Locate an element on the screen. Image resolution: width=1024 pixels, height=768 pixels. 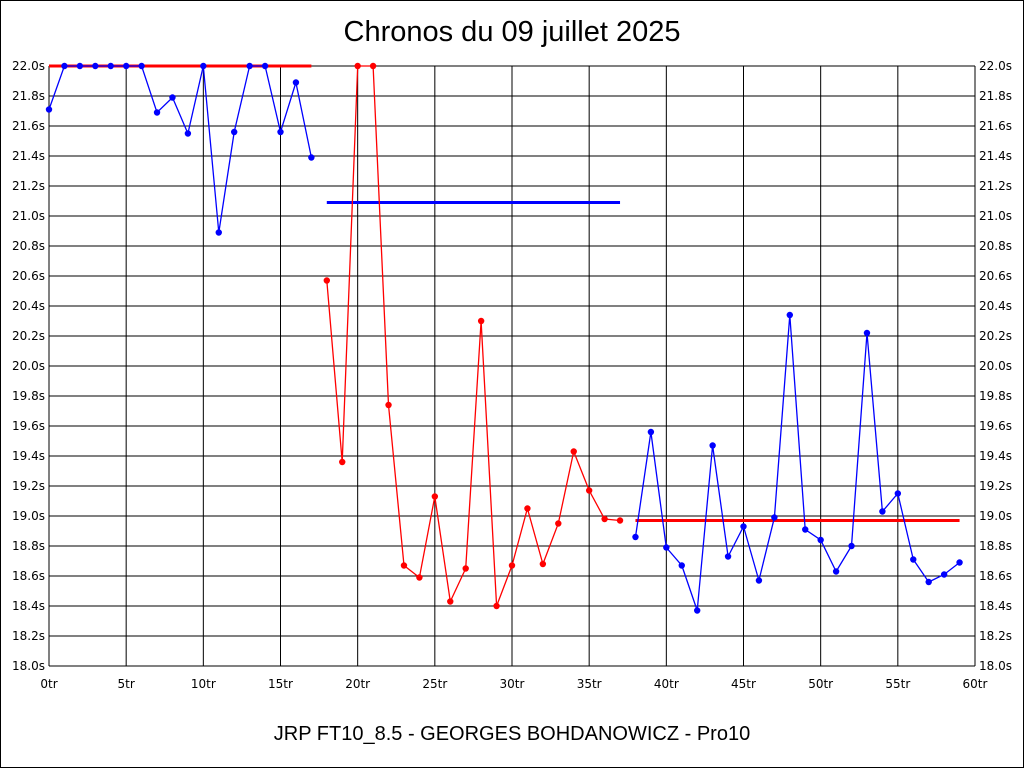
y-tick-label-right: 21.2s is located at coordinates (995, 186).